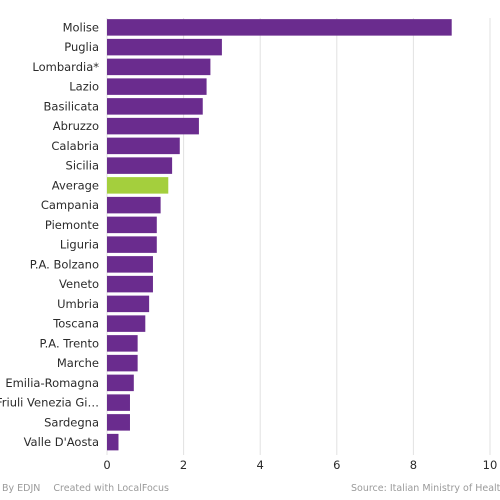 The image size is (500, 500). Describe the element at coordinates (183, 465) in the screenshot. I see `x-tick-label: 2` at that location.